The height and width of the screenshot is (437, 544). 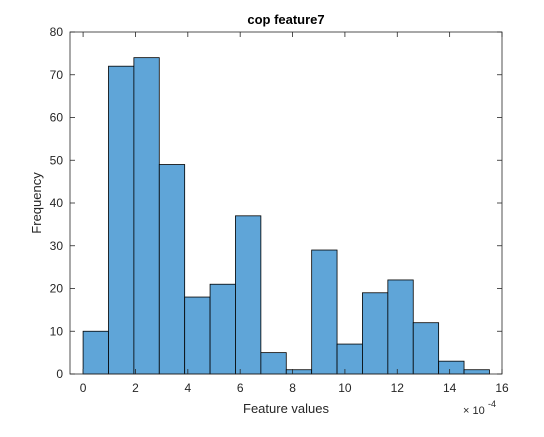 What do you see at coordinates (285, 19) in the screenshot?
I see `chart-title: cop feature7` at bounding box center [285, 19].